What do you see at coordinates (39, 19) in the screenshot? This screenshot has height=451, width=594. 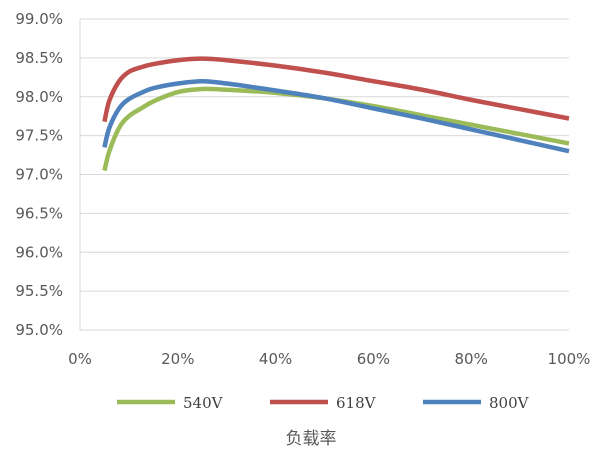 I see `y-tick-label: 99.0%` at bounding box center [39, 19].